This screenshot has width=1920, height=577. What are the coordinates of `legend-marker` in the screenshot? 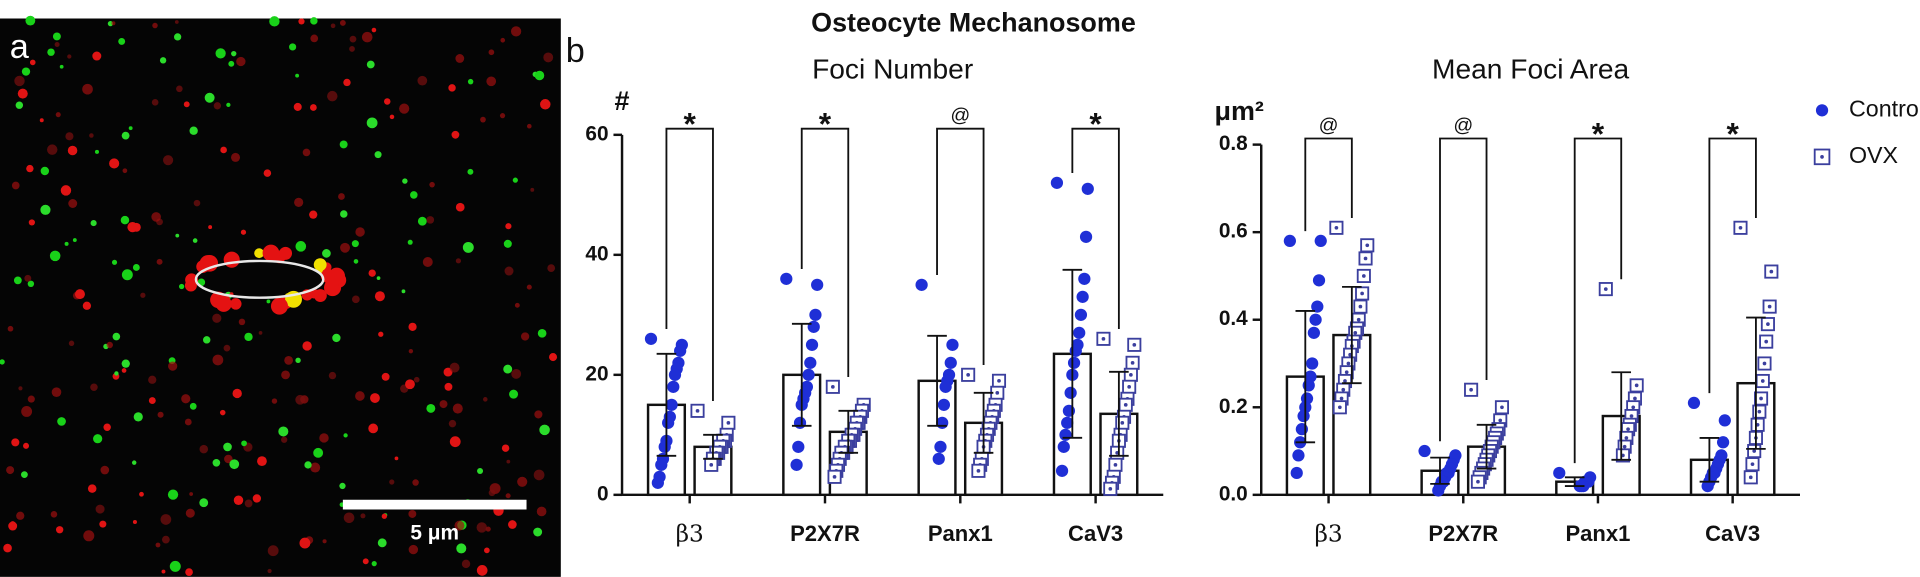 It's located at (1822, 110).